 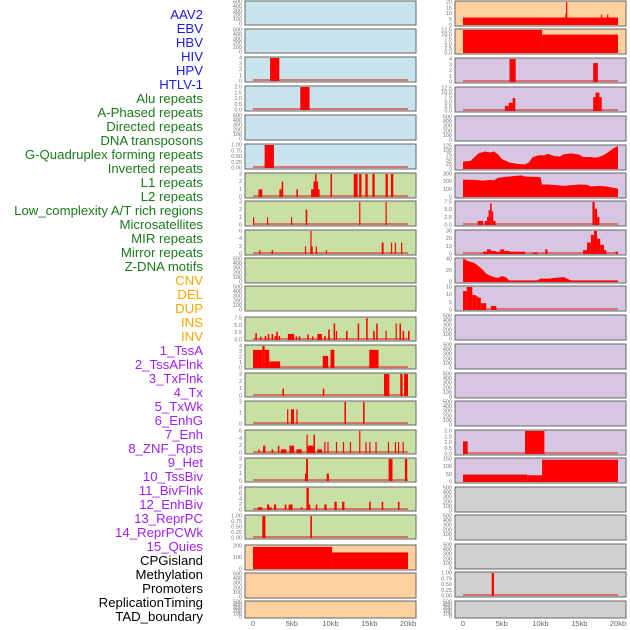 I want to click on y-tick-label: 20, so click(x=449, y=3).